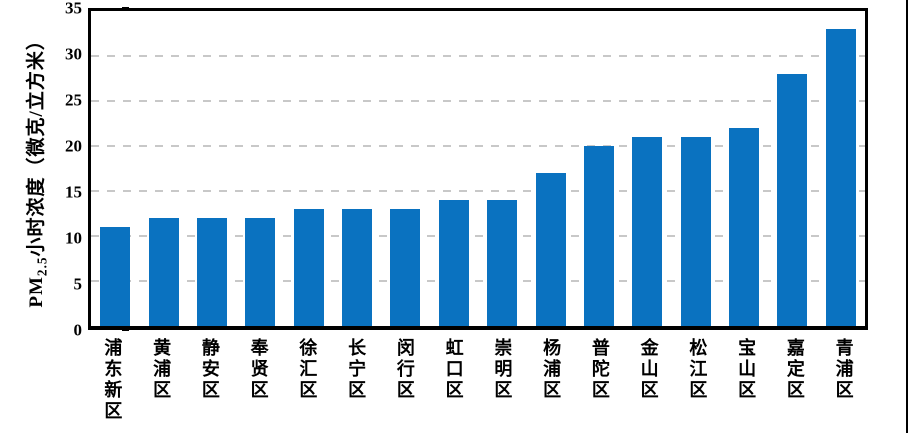 Image resolution: width=912 pixels, height=433 pixels. Describe the element at coordinates (307, 369) in the screenshot. I see `x-tick-label: 徐汇区` at that location.